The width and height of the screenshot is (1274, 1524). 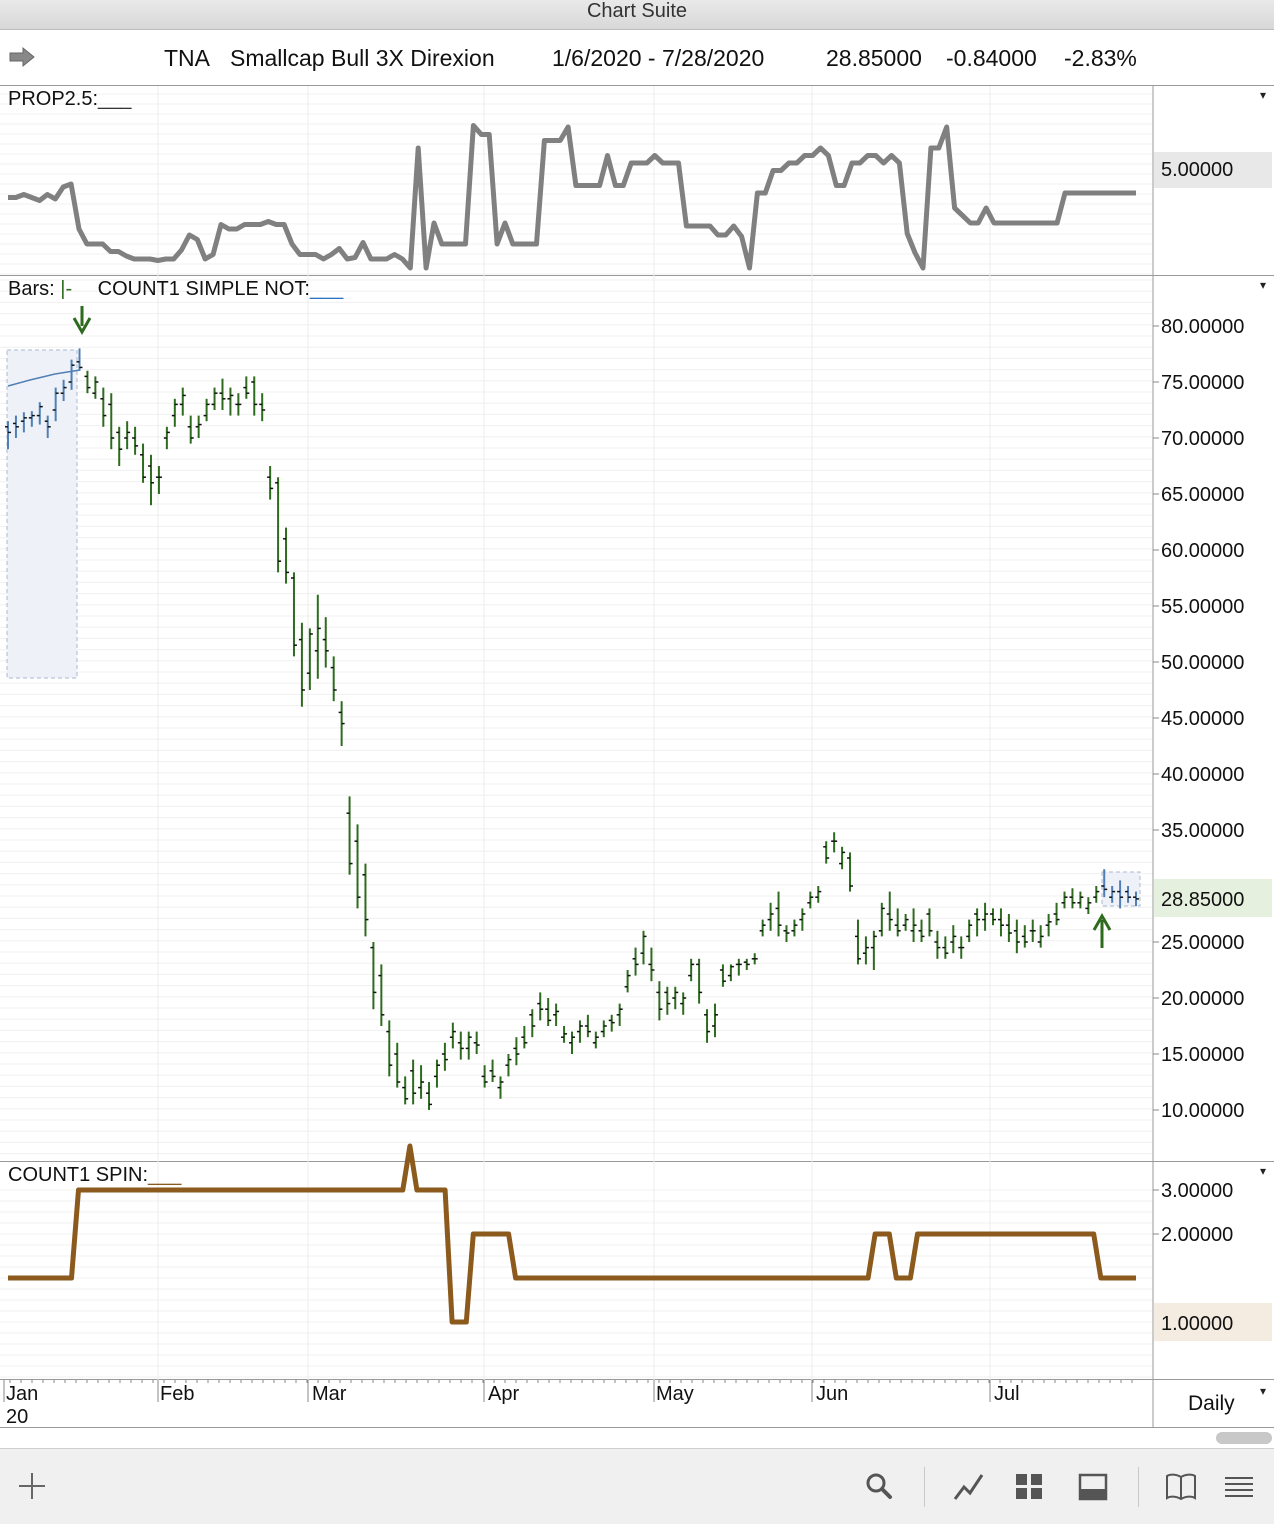 I want to click on period-chevron-icon: ▾, so click(x=1262, y=1391).